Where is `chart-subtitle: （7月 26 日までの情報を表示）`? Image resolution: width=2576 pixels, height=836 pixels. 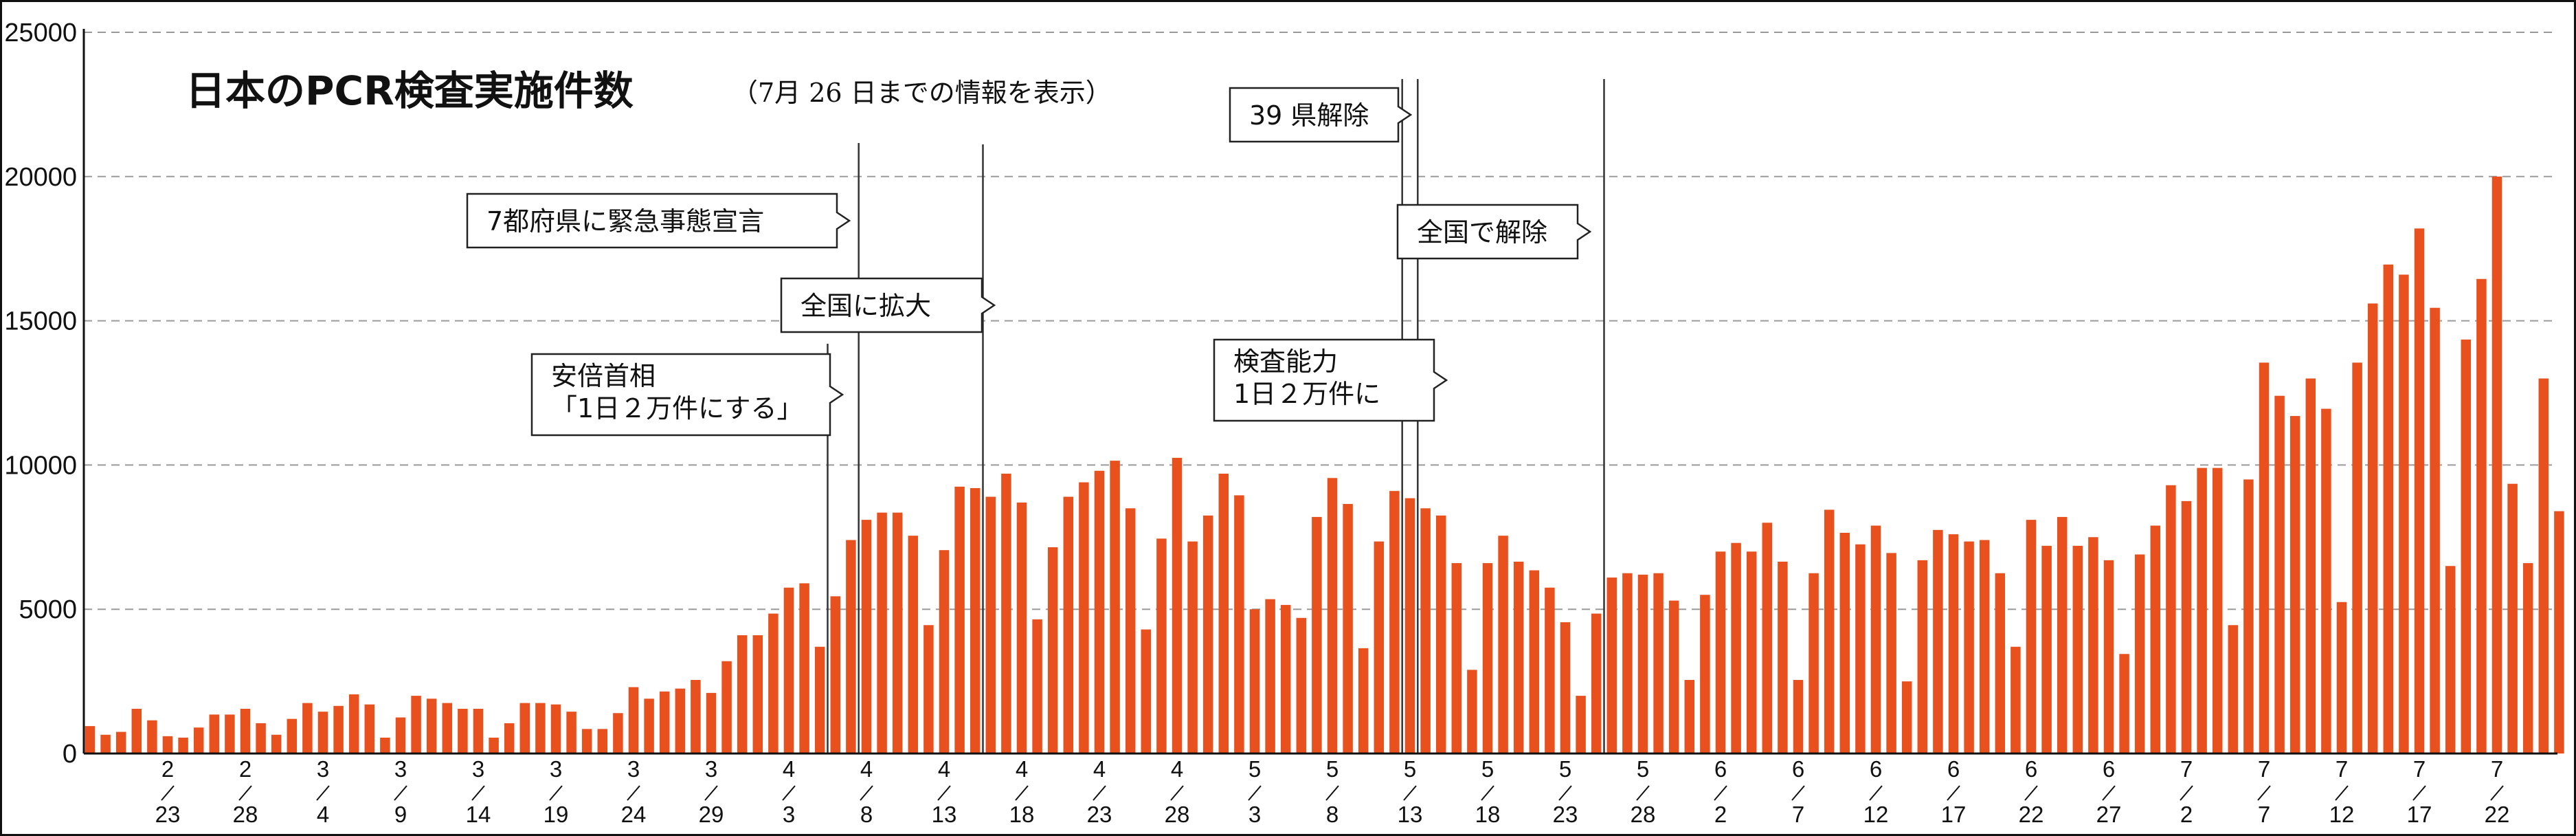 chart-subtitle: （7月 26 日までの情報を表示） is located at coordinates (922, 93).